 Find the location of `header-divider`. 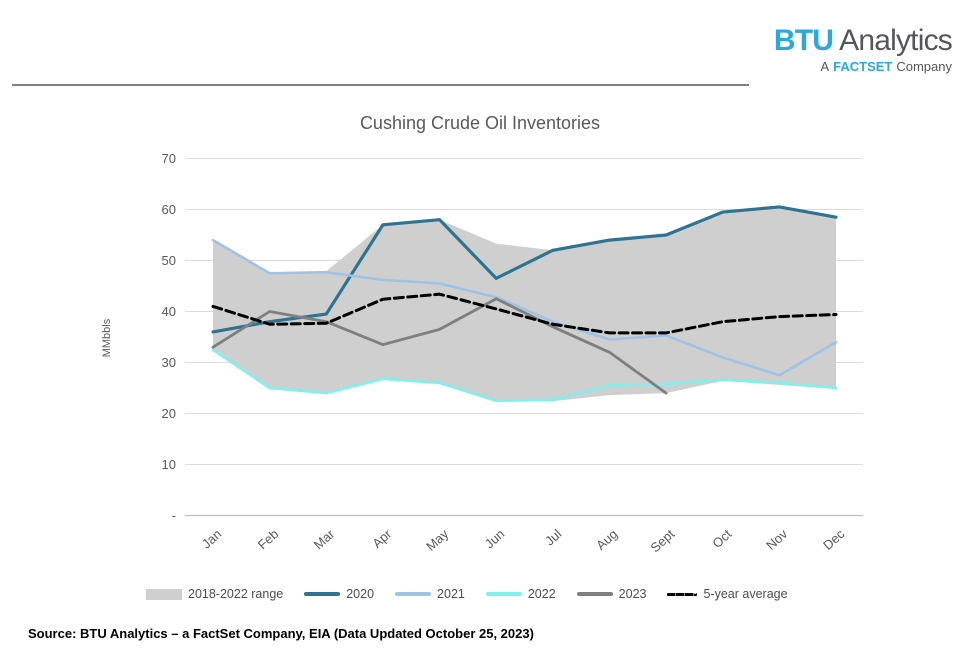

header-divider is located at coordinates (380, 85).